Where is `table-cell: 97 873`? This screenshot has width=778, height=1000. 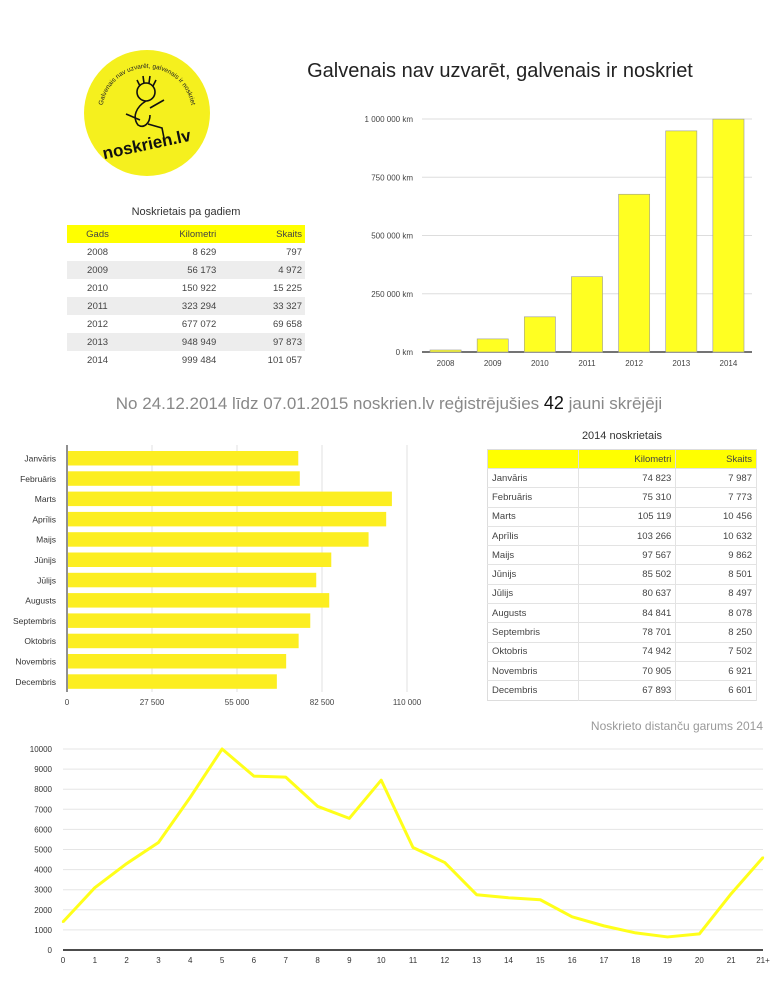 table-cell: 97 873 is located at coordinates (262, 342).